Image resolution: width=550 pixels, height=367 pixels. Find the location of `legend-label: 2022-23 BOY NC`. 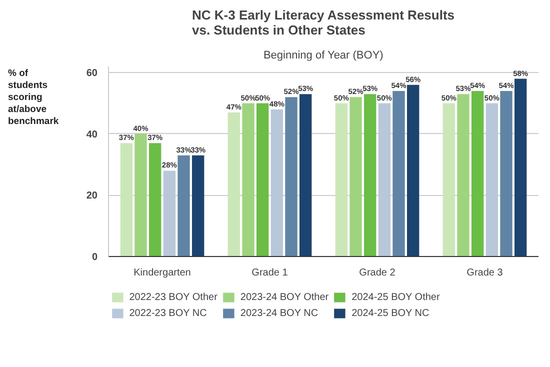

legend-label: 2022-23 BOY NC is located at coordinates (168, 313).